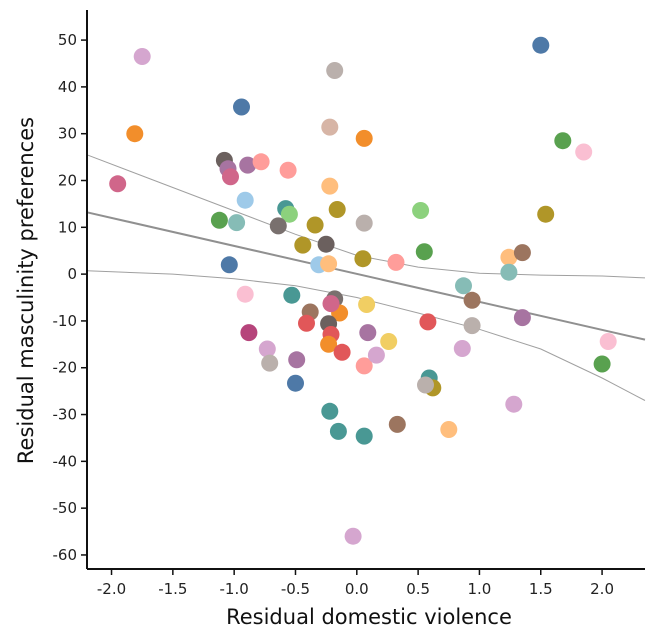  What do you see at coordinates (65, 555) in the screenshot?
I see `y-tick-label: -60` at bounding box center [65, 555].